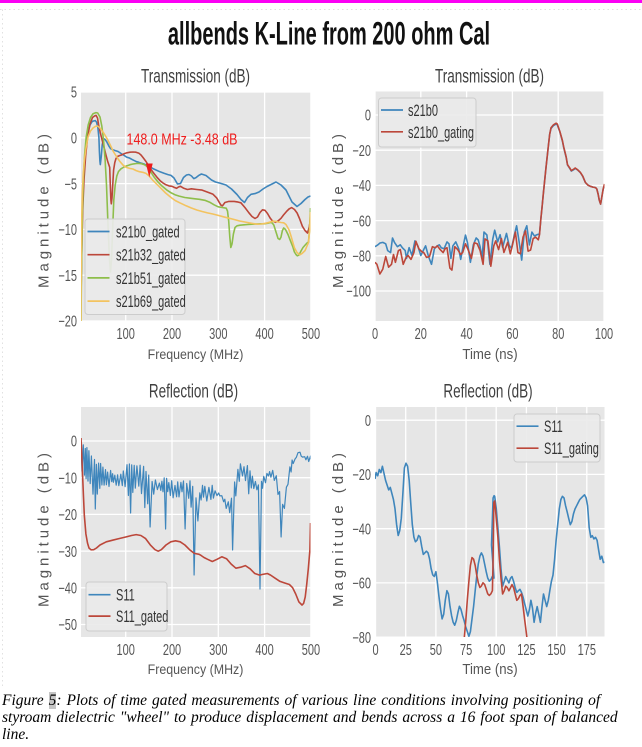 The width and height of the screenshot is (642, 747). Describe the element at coordinates (512, 333) in the screenshot. I see `svg-text: 60` at that location.